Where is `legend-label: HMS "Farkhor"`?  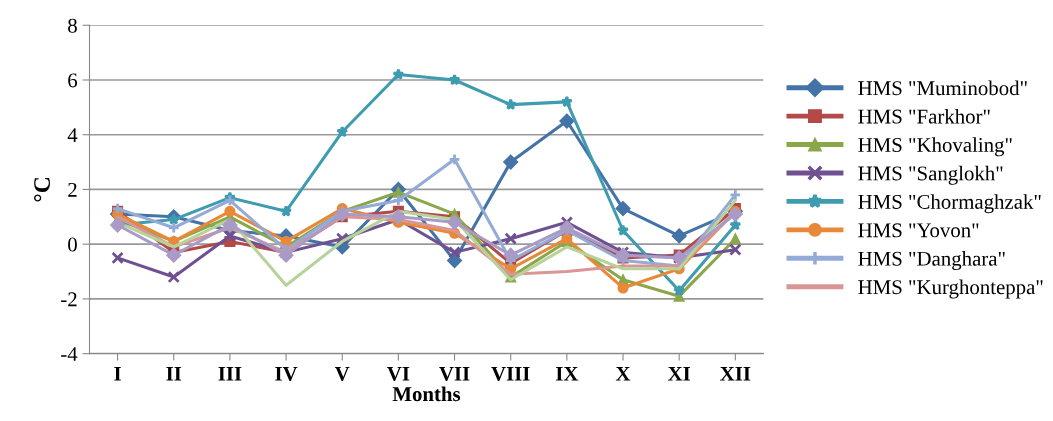 legend-label: HMS "Farkhor" is located at coordinates (924, 116).